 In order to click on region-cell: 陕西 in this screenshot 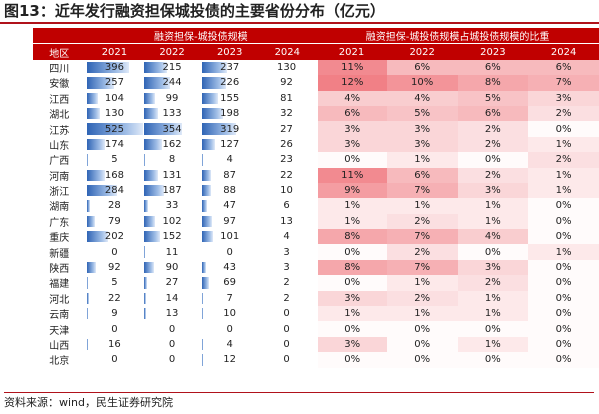, I will do `click(59, 270)`.